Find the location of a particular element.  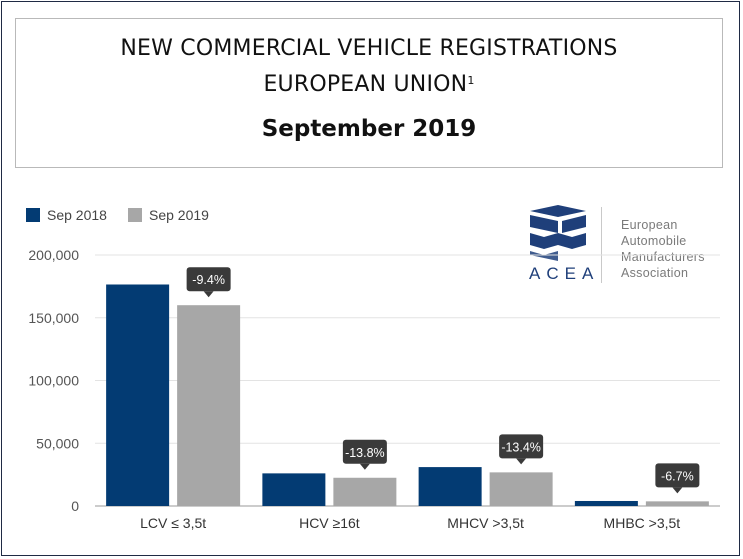

change-label: -13.8% is located at coordinates (365, 453).